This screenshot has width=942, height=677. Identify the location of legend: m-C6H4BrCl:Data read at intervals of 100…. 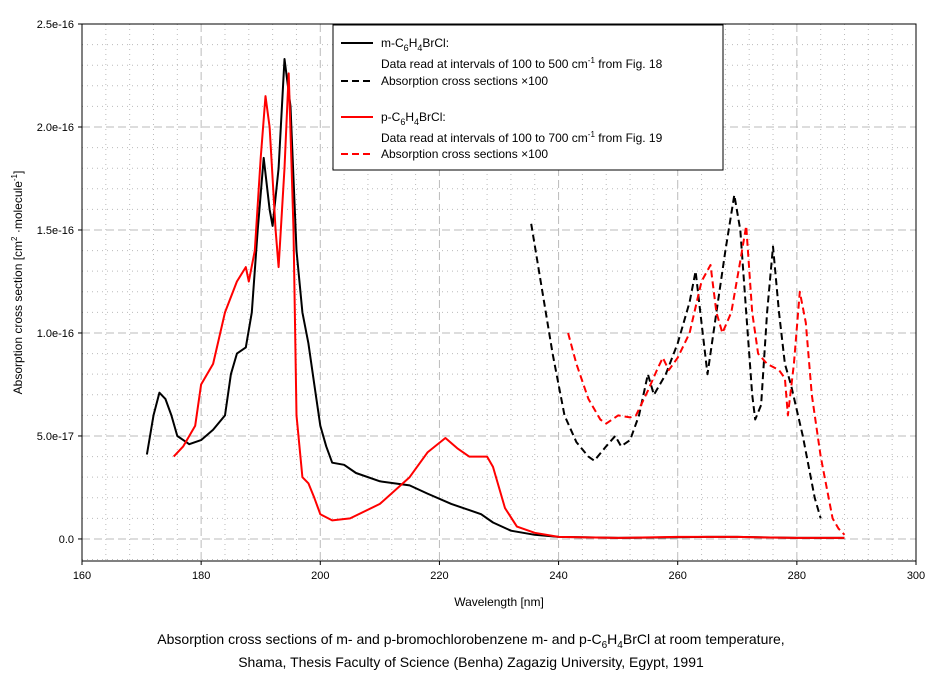
(528, 97).